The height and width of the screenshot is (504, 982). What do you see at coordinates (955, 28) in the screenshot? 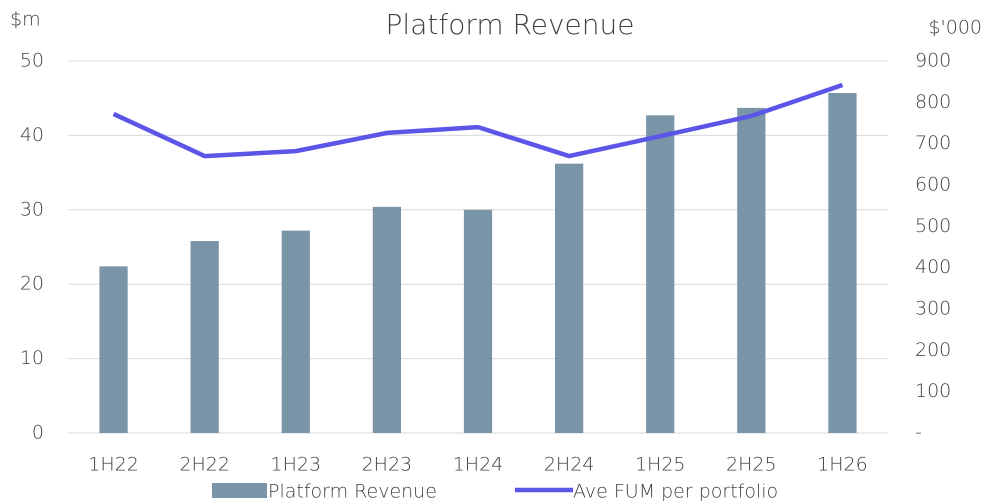
I see `y2-axis-label: $'000` at bounding box center [955, 28].